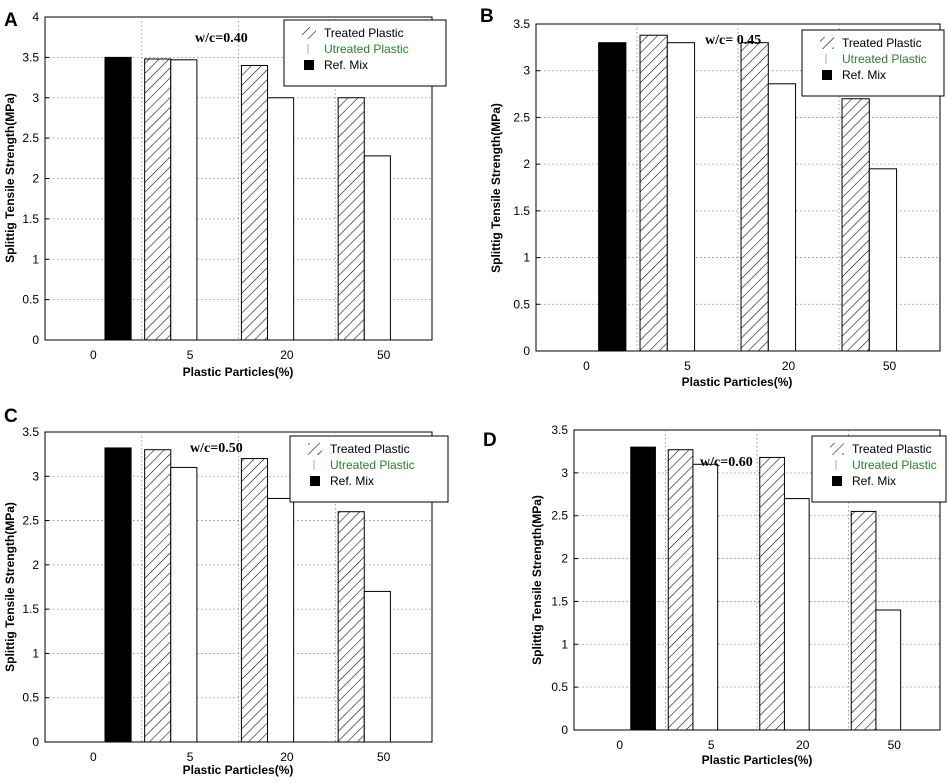  Describe the element at coordinates (11, 20) in the screenshot. I see `panel-letter: A` at that location.